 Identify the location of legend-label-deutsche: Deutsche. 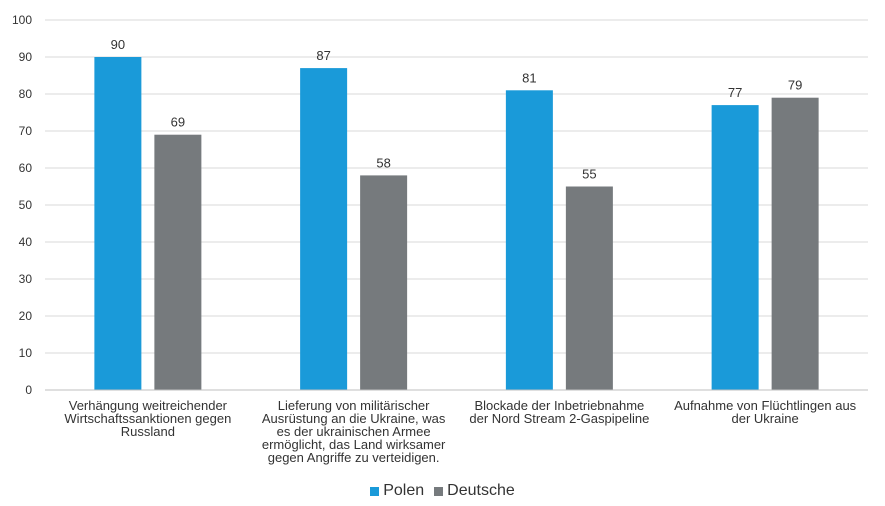
(481, 490).